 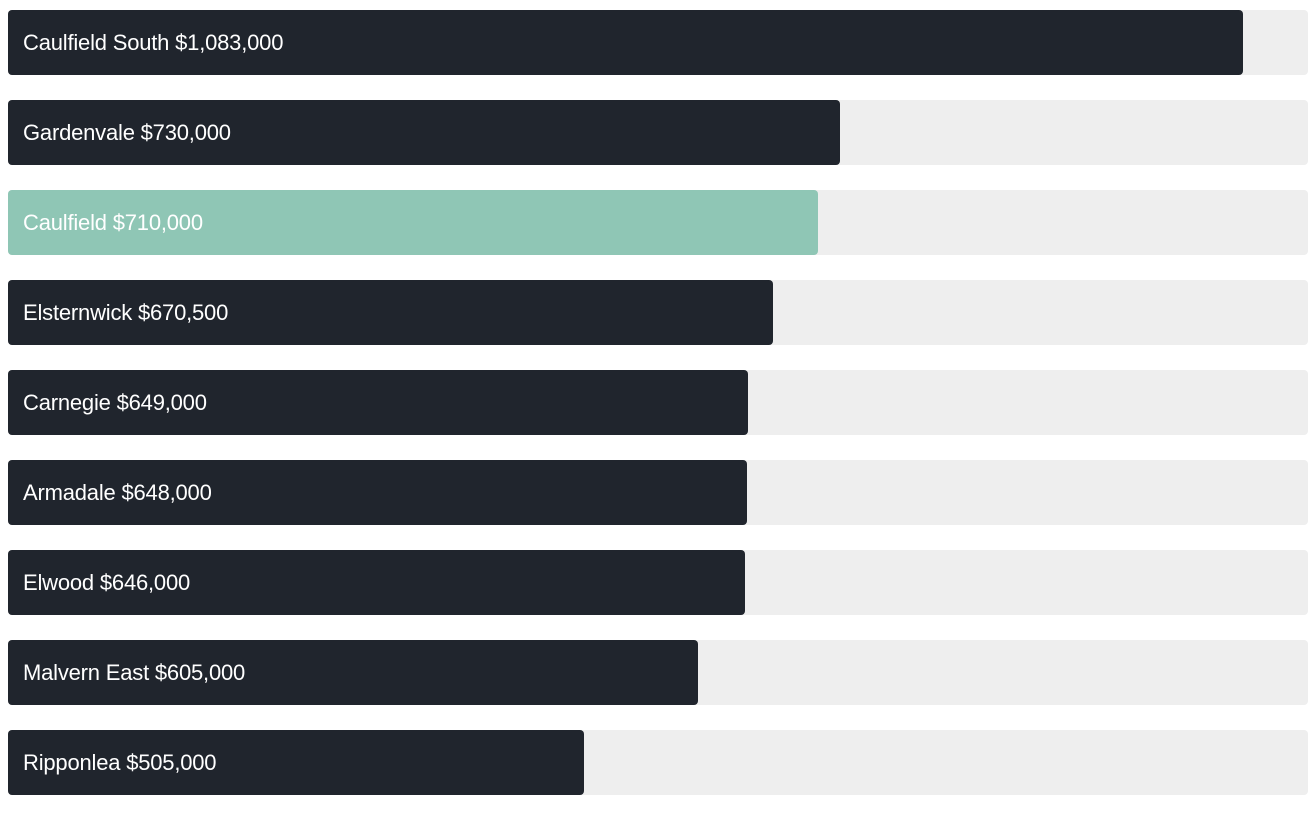 What do you see at coordinates (658, 762) in the screenshot?
I see `bar-track: Ripponlea $505,000` at bounding box center [658, 762].